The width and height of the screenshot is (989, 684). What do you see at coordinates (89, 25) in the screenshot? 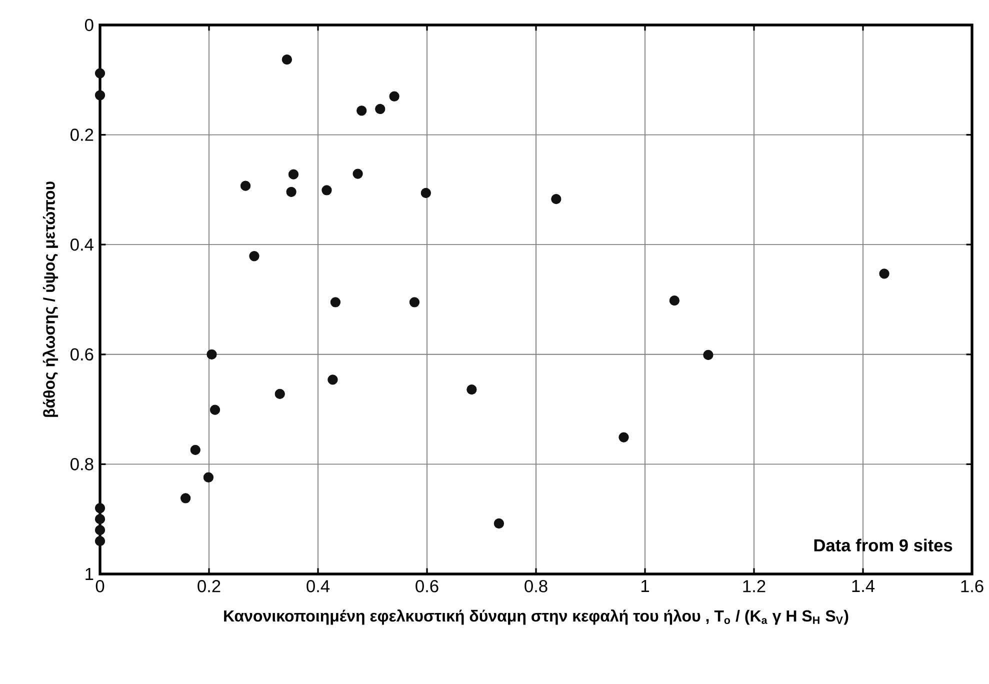
I see `y-tick-label: 0` at bounding box center [89, 25].